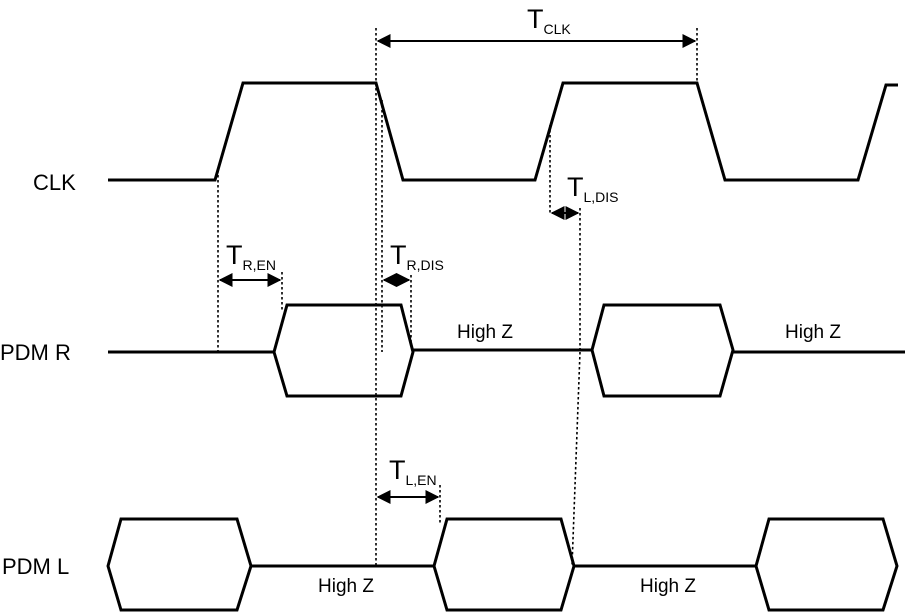 The image size is (905, 613). What do you see at coordinates (35, 352) in the screenshot?
I see `pdm-r-label: PDM R` at bounding box center [35, 352].